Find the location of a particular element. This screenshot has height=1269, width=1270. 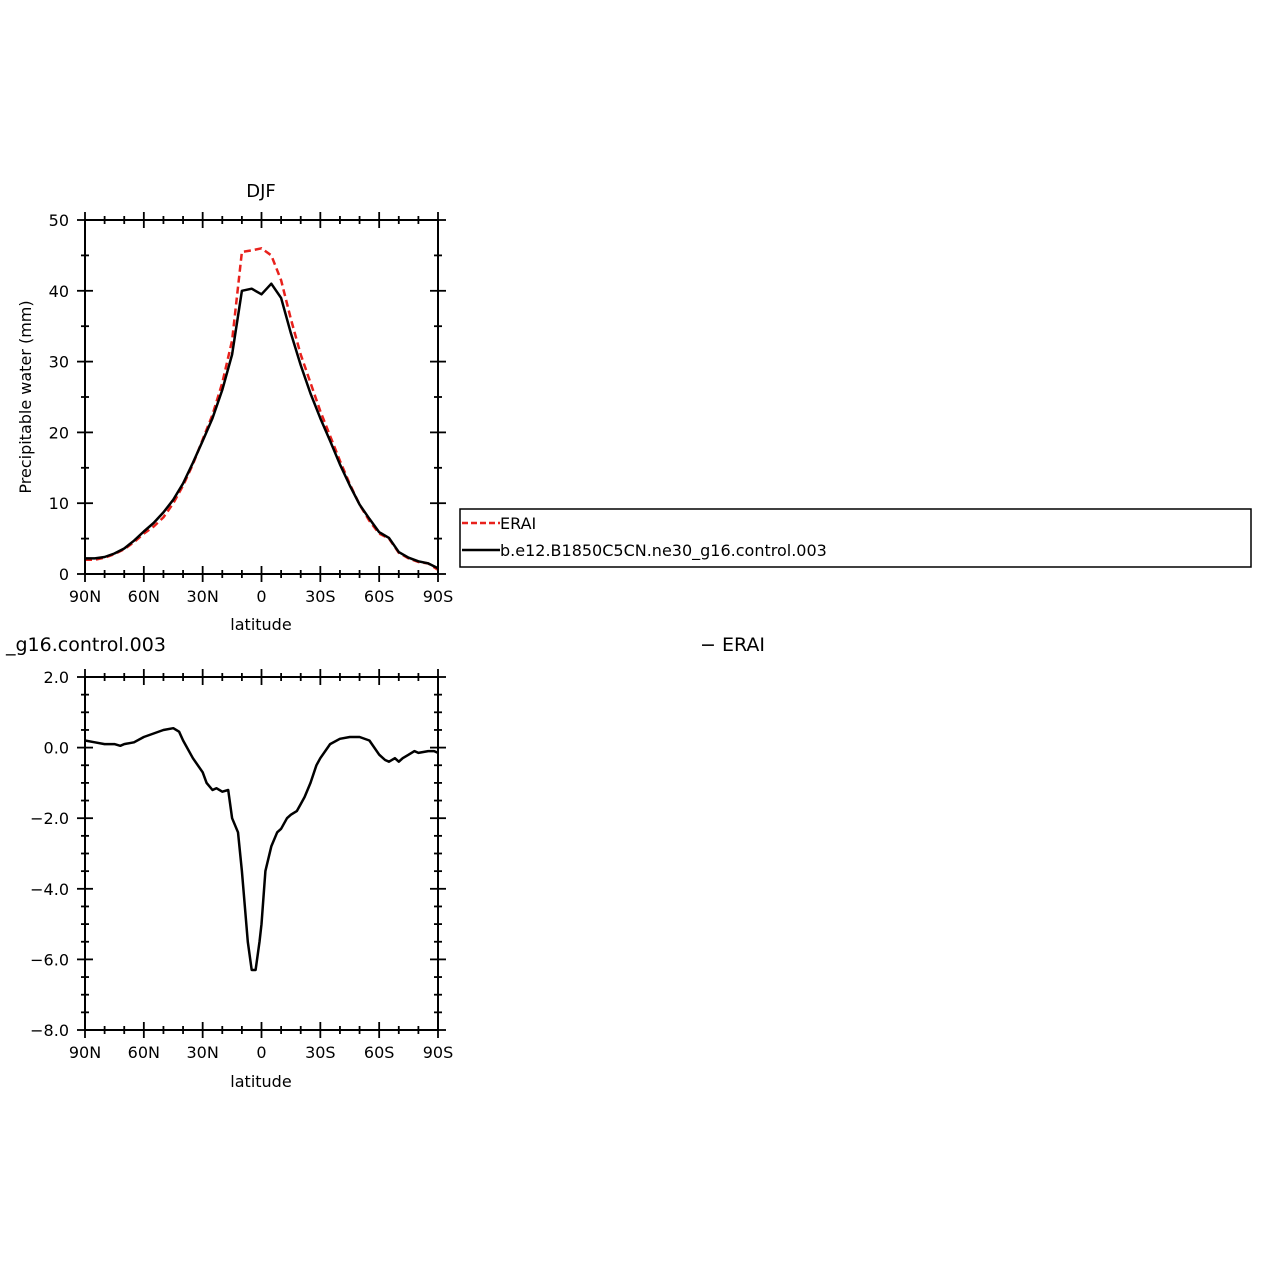

top-chart-y-axis-label: Precipitable water (mm) is located at coordinates (25, 396).